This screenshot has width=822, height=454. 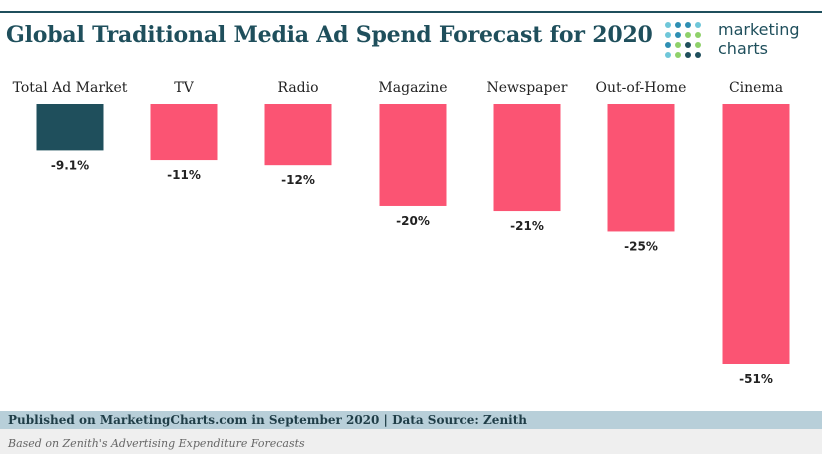 I want to click on top-rule, so click(x=411, y=12).